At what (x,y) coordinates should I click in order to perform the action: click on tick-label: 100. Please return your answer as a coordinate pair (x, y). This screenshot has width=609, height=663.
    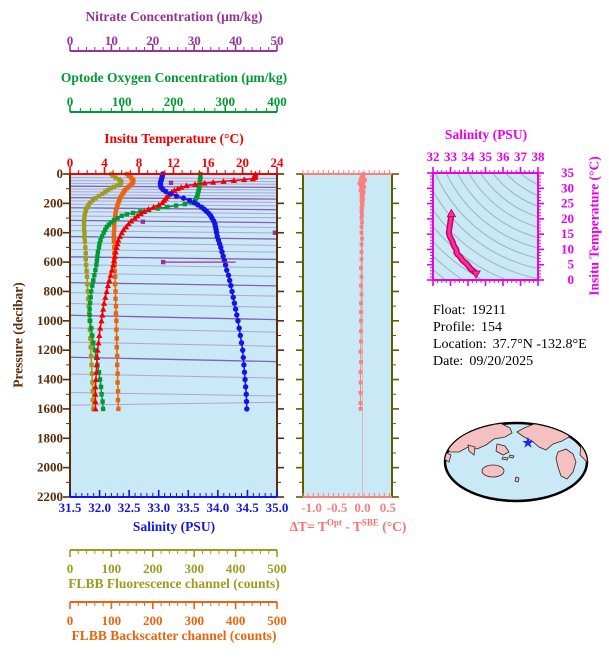
    Looking at the image, I should click on (122, 101).